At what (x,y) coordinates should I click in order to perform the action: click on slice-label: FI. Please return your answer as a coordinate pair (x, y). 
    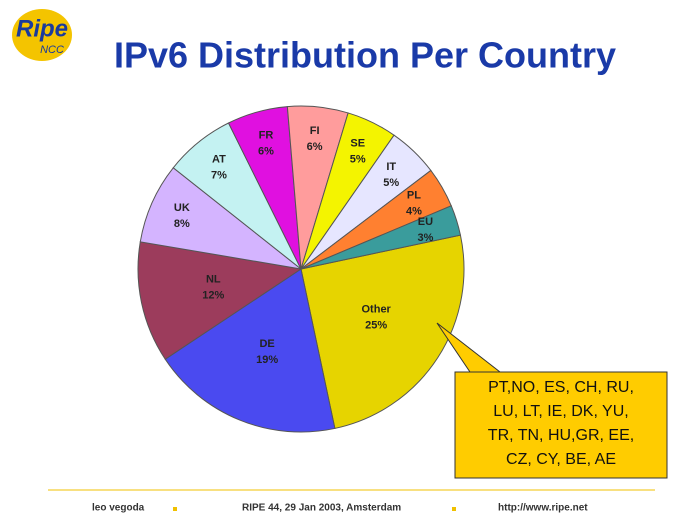
    Looking at the image, I should click on (315, 131).